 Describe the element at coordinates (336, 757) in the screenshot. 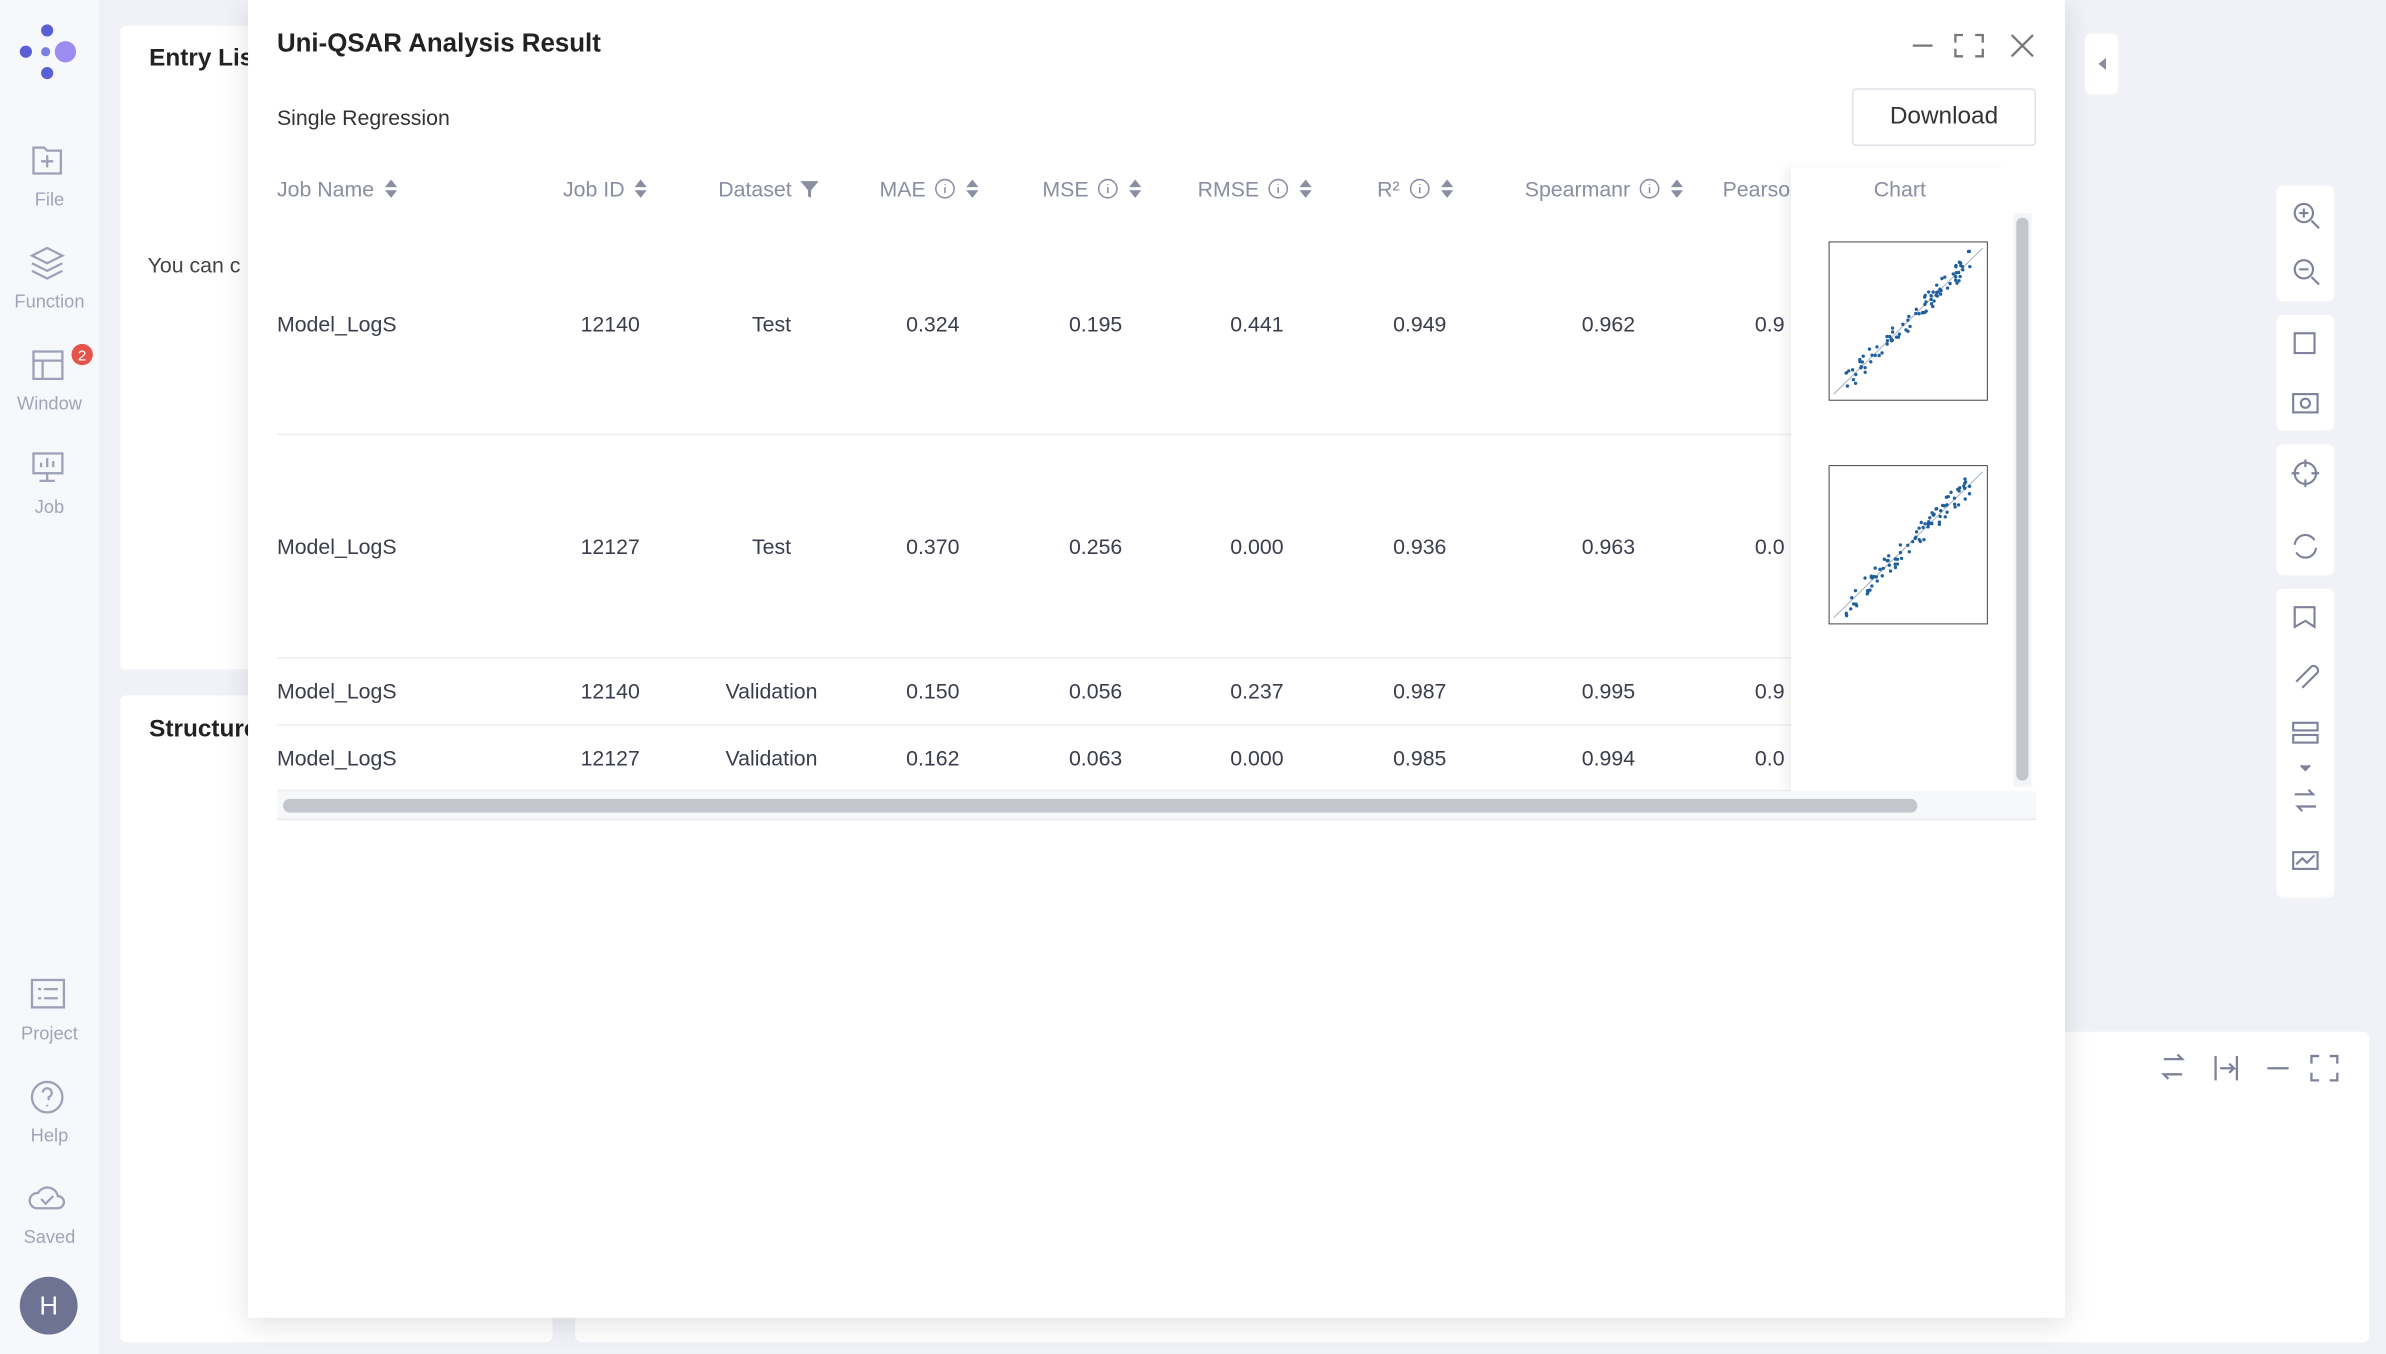

I see `table-cell: Model_LogS` at that location.